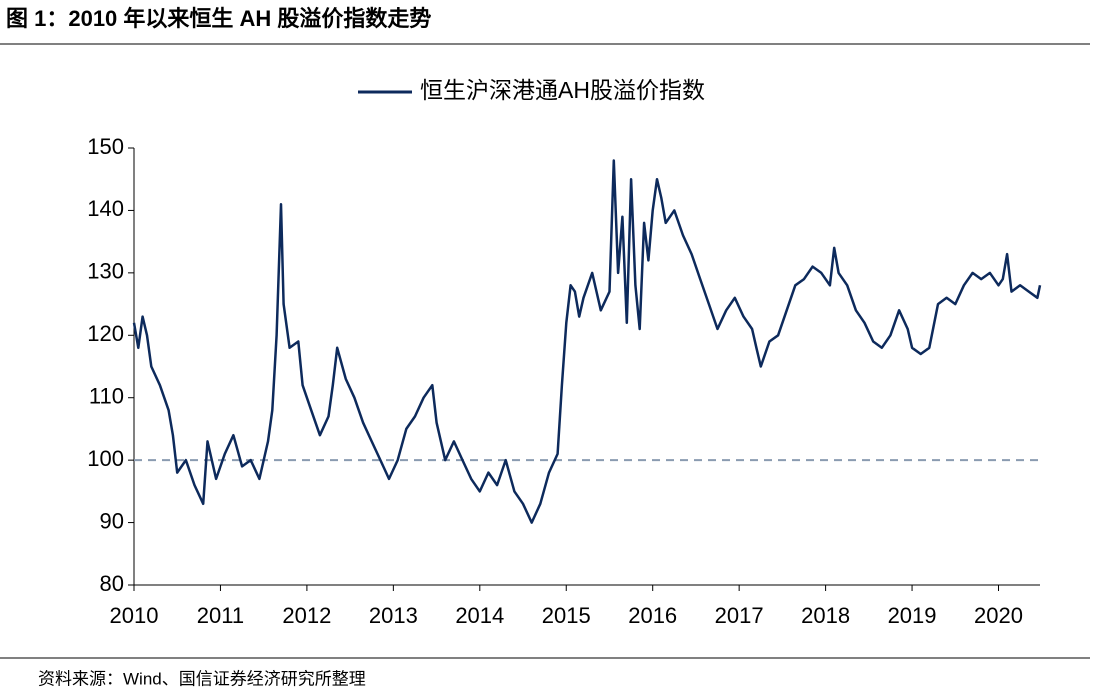  I want to click on x-tick-label: 2017, so click(739, 615).